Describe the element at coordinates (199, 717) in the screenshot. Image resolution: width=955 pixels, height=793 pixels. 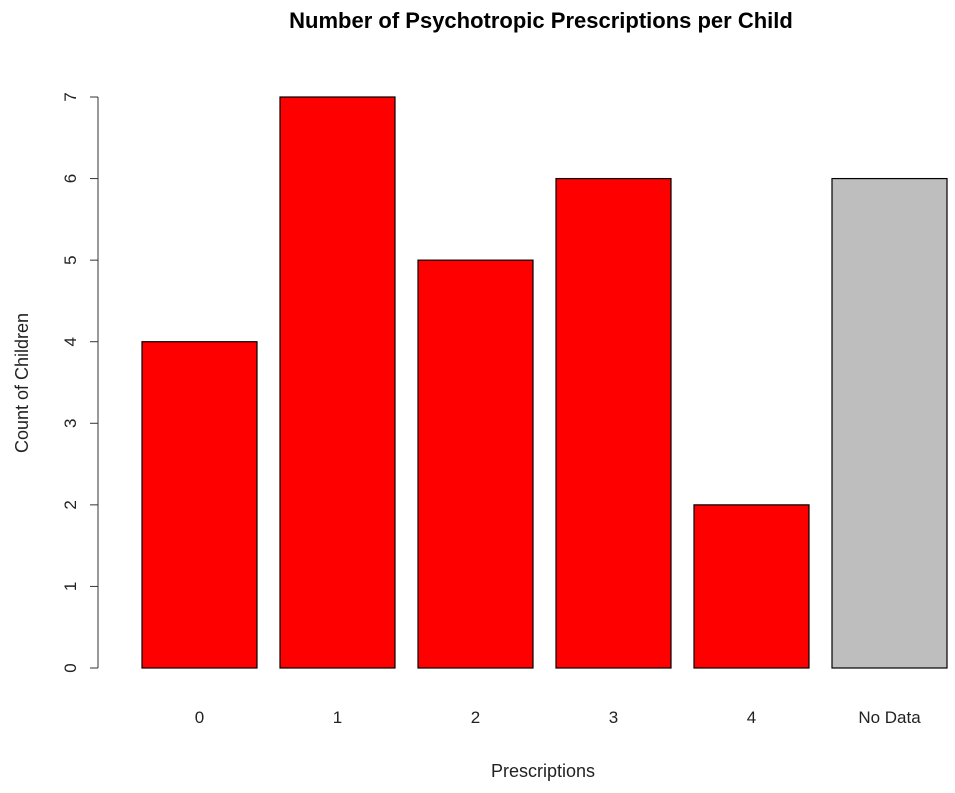
I see `x-tick-label: 0` at that location.